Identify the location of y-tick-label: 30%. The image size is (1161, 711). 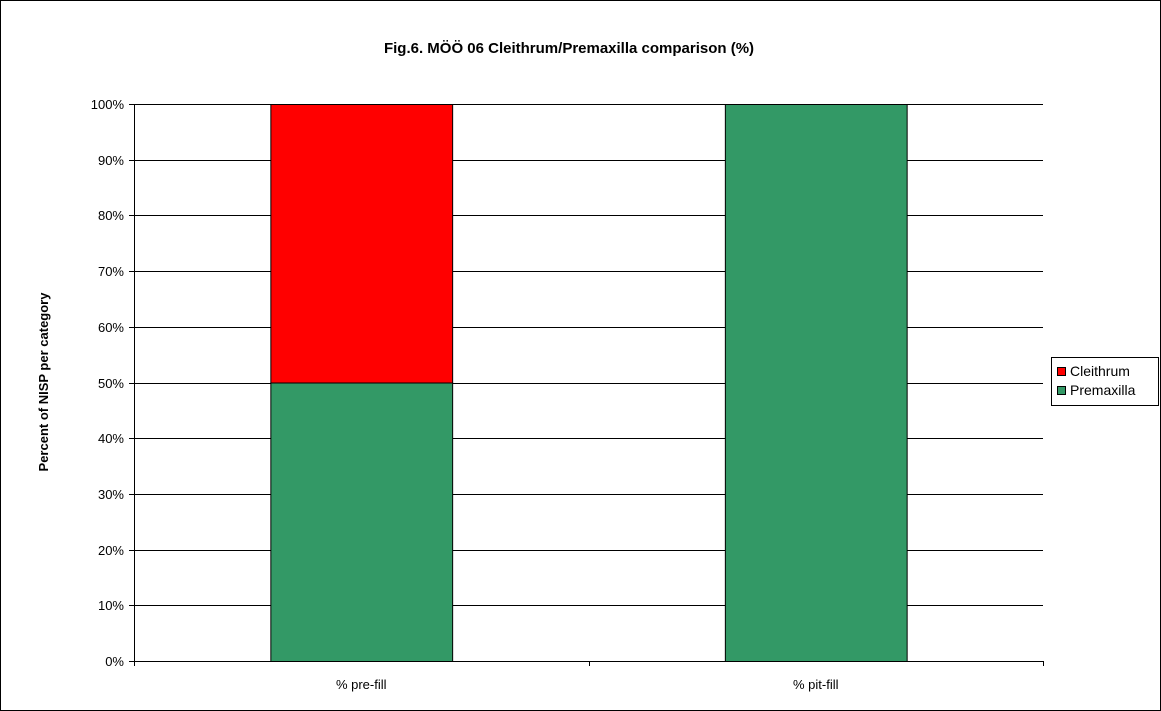
(111, 494).